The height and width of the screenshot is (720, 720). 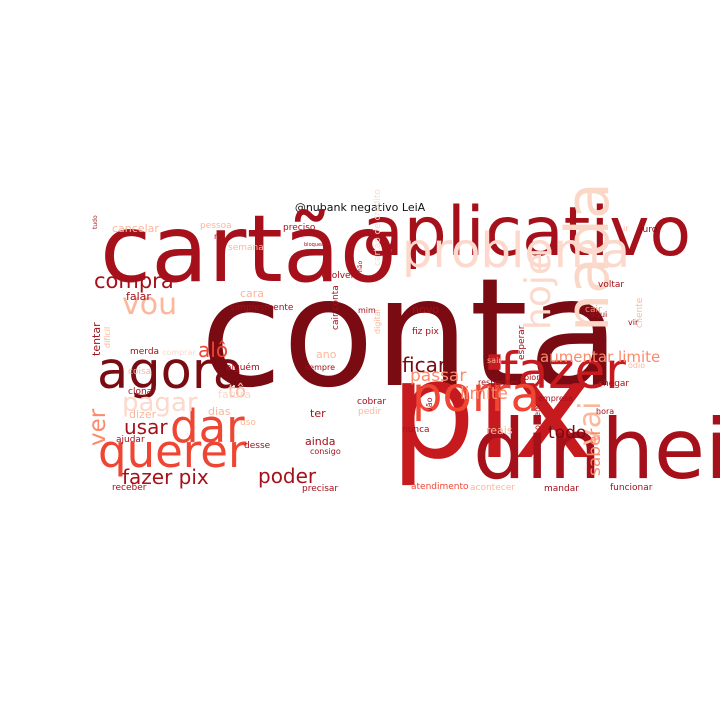 What do you see at coordinates (567, 433) in the screenshot?
I see `word-todo: todo` at bounding box center [567, 433].